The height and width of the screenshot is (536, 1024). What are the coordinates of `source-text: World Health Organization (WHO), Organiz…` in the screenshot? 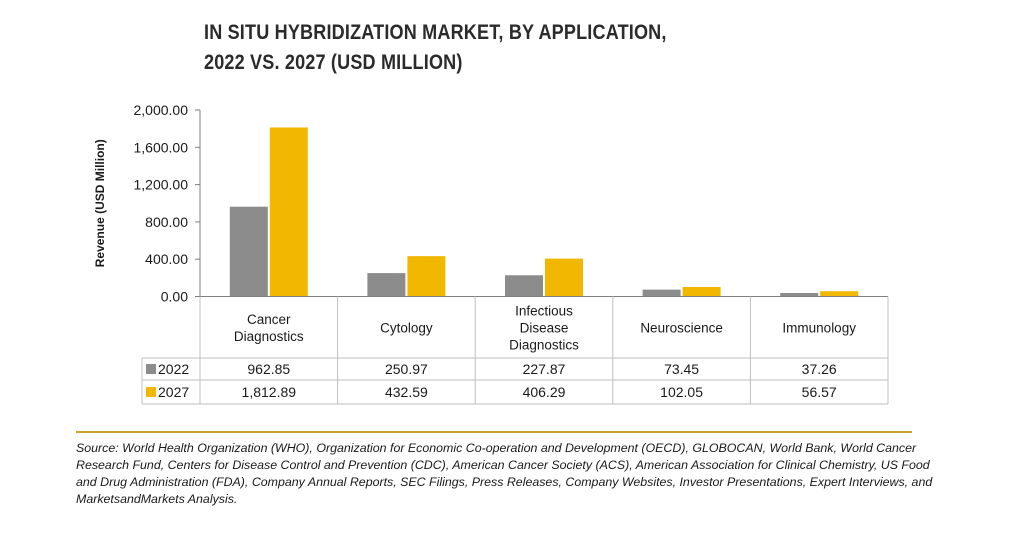 It's located at (504, 473).